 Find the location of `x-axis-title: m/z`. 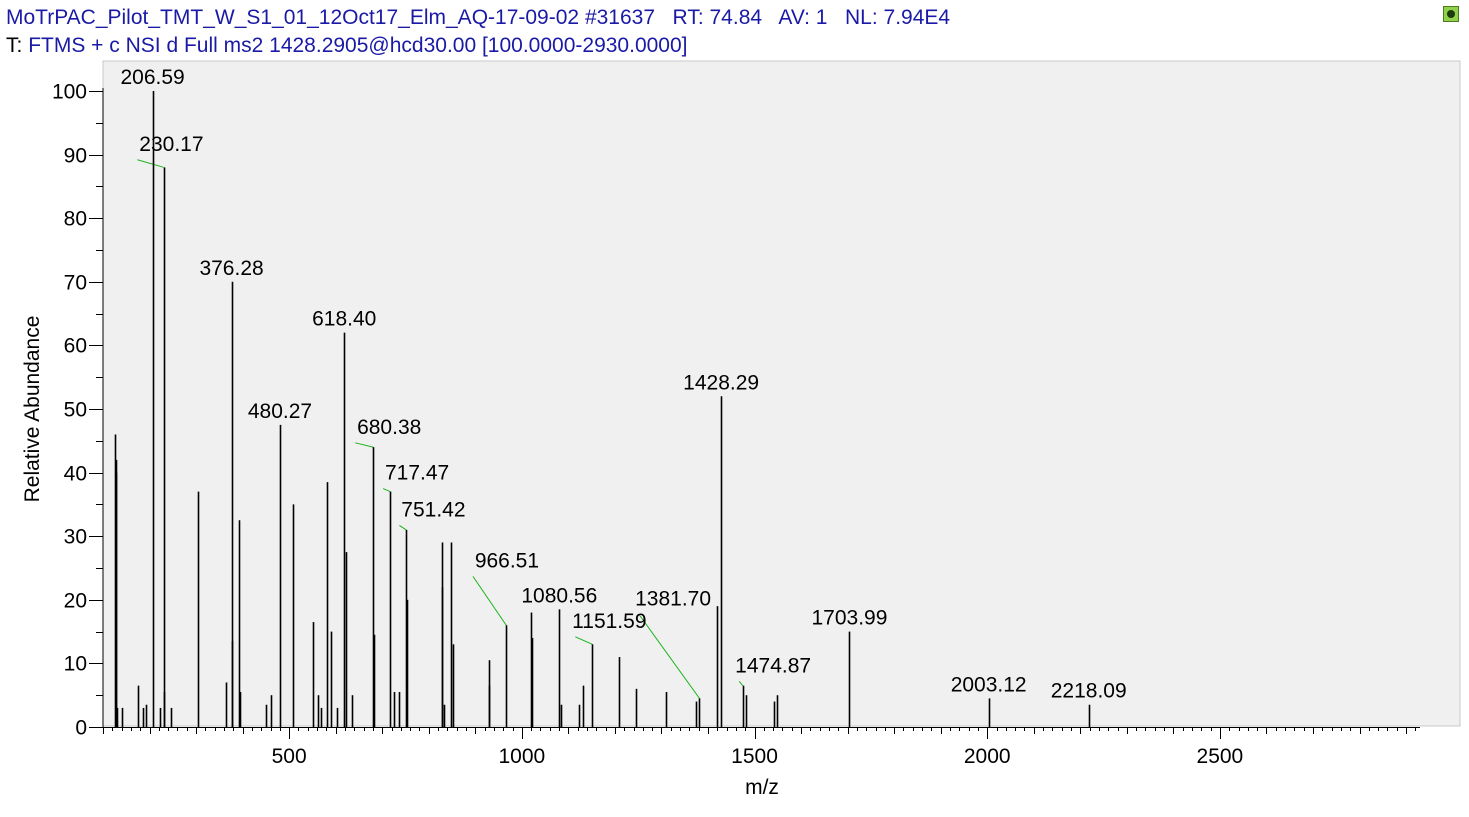

x-axis-title: m/z is located at coordinates (762, 787).